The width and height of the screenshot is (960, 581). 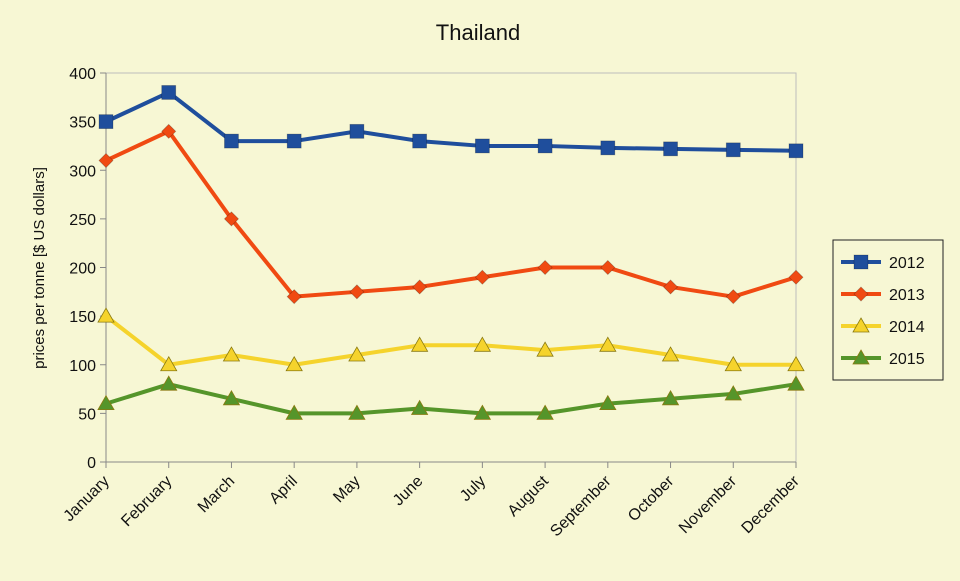 What do you see at coordinates (91, 463) in the screenshot?
I see `y-tick-label: 0` at bounding box center [91, 463].